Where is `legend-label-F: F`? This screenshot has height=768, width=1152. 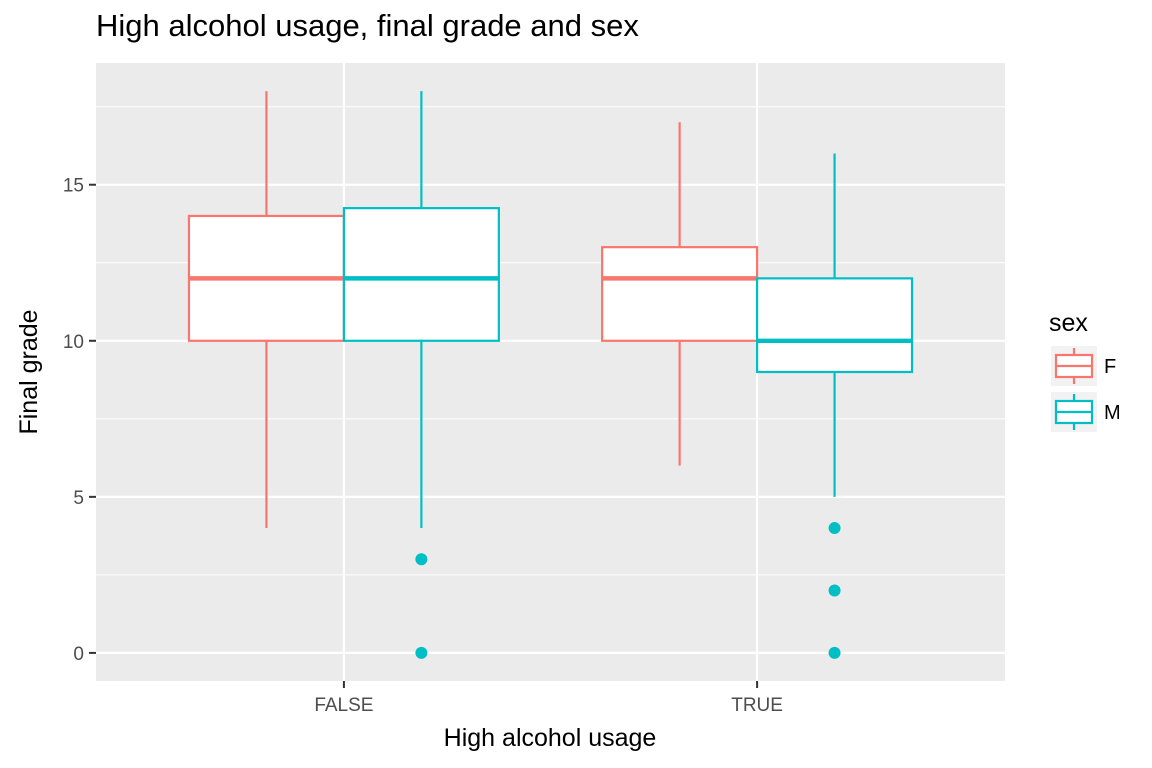
legend-label-F: F is located at coordinates (1110, 367).